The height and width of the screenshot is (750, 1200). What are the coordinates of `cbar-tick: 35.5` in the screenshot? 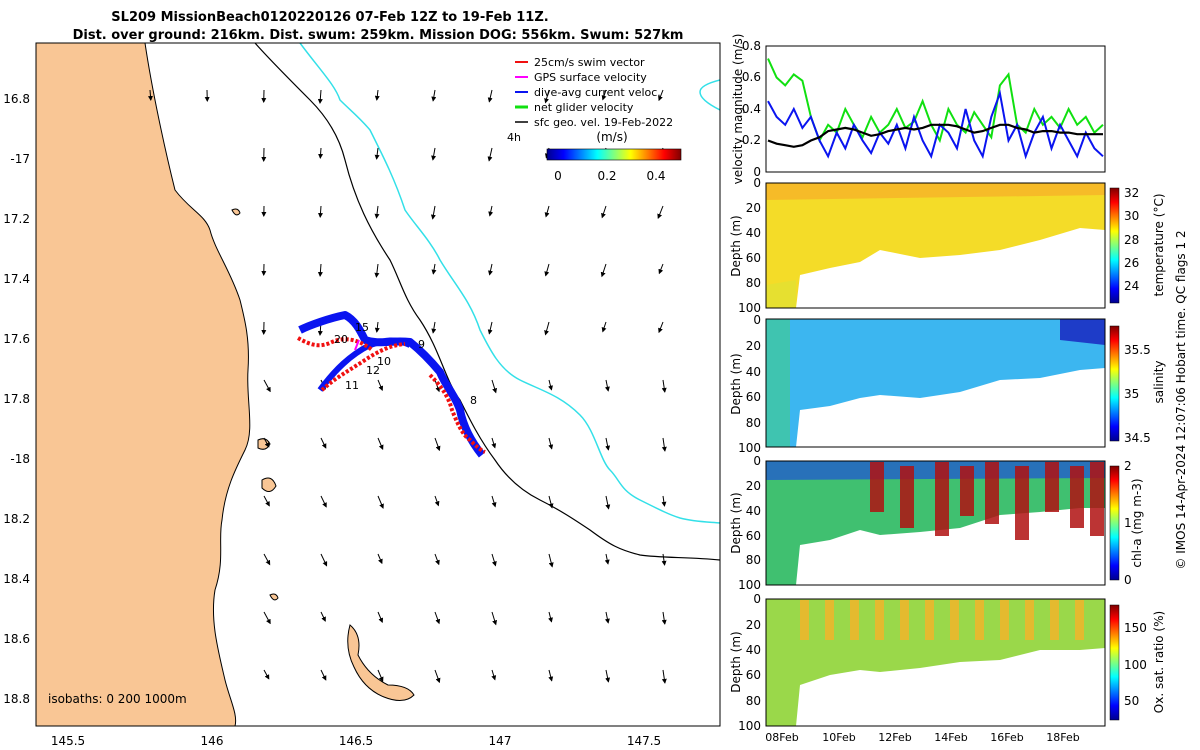 It's located at (1137, 350).